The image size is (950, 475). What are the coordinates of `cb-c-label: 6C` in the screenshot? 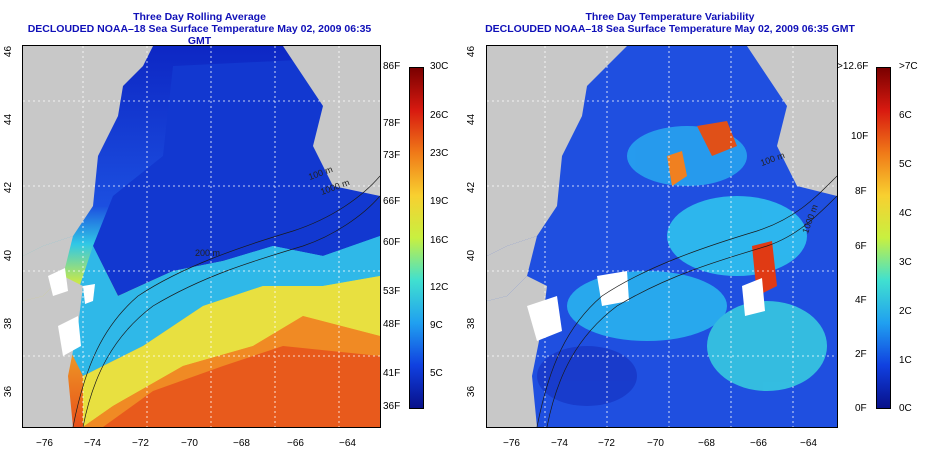 It's located at (905, 115).